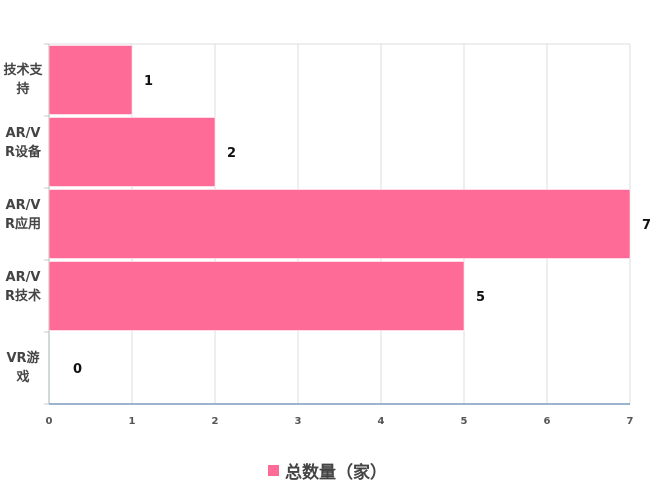  I want to click on x-tick-label: 0, so click(49, 421).